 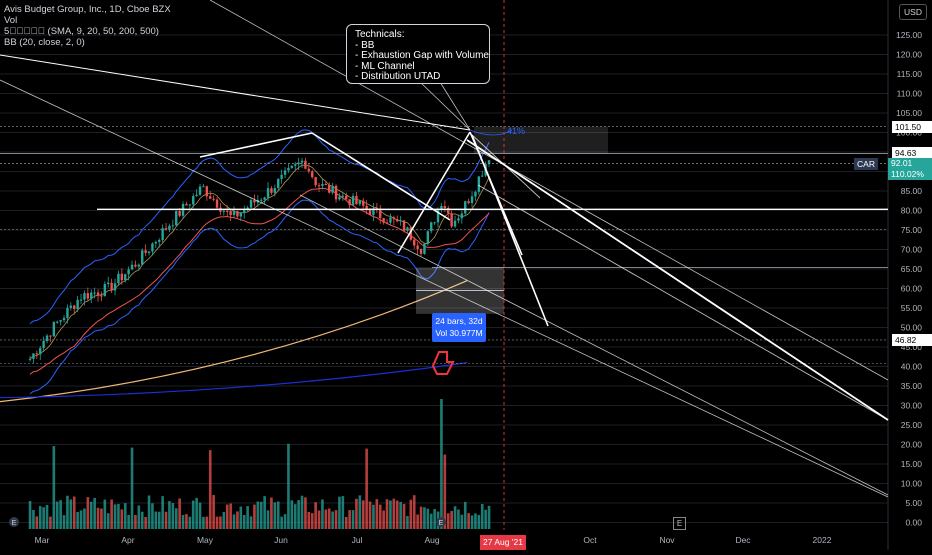 What do you see at coordinates (913, 523) in the screenshot?
I see `y-tick-label: 0.00` at bounding box center [913, 523].